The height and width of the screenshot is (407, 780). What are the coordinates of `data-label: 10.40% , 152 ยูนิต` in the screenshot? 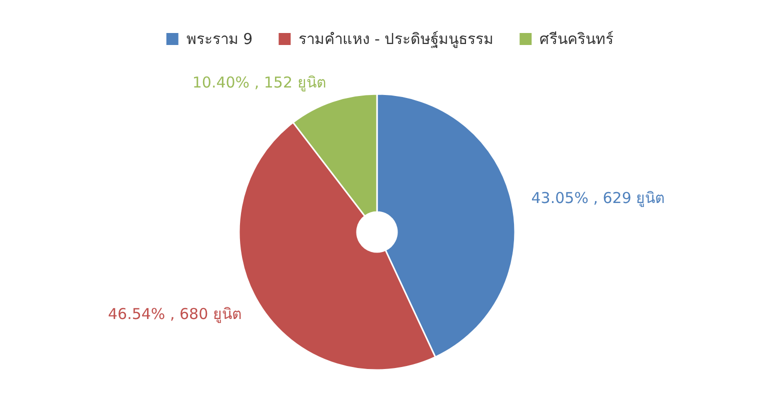 It's located at (259, 82).